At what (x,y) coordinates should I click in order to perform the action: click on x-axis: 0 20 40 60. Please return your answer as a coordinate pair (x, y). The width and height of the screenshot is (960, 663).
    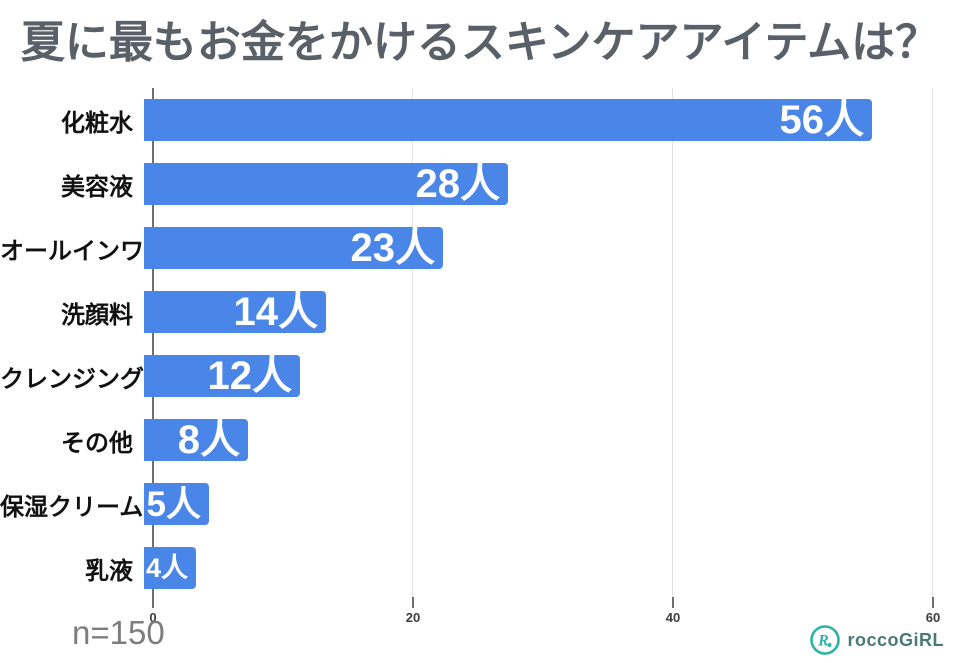
    Looking at the image, I should click on (553, 618).